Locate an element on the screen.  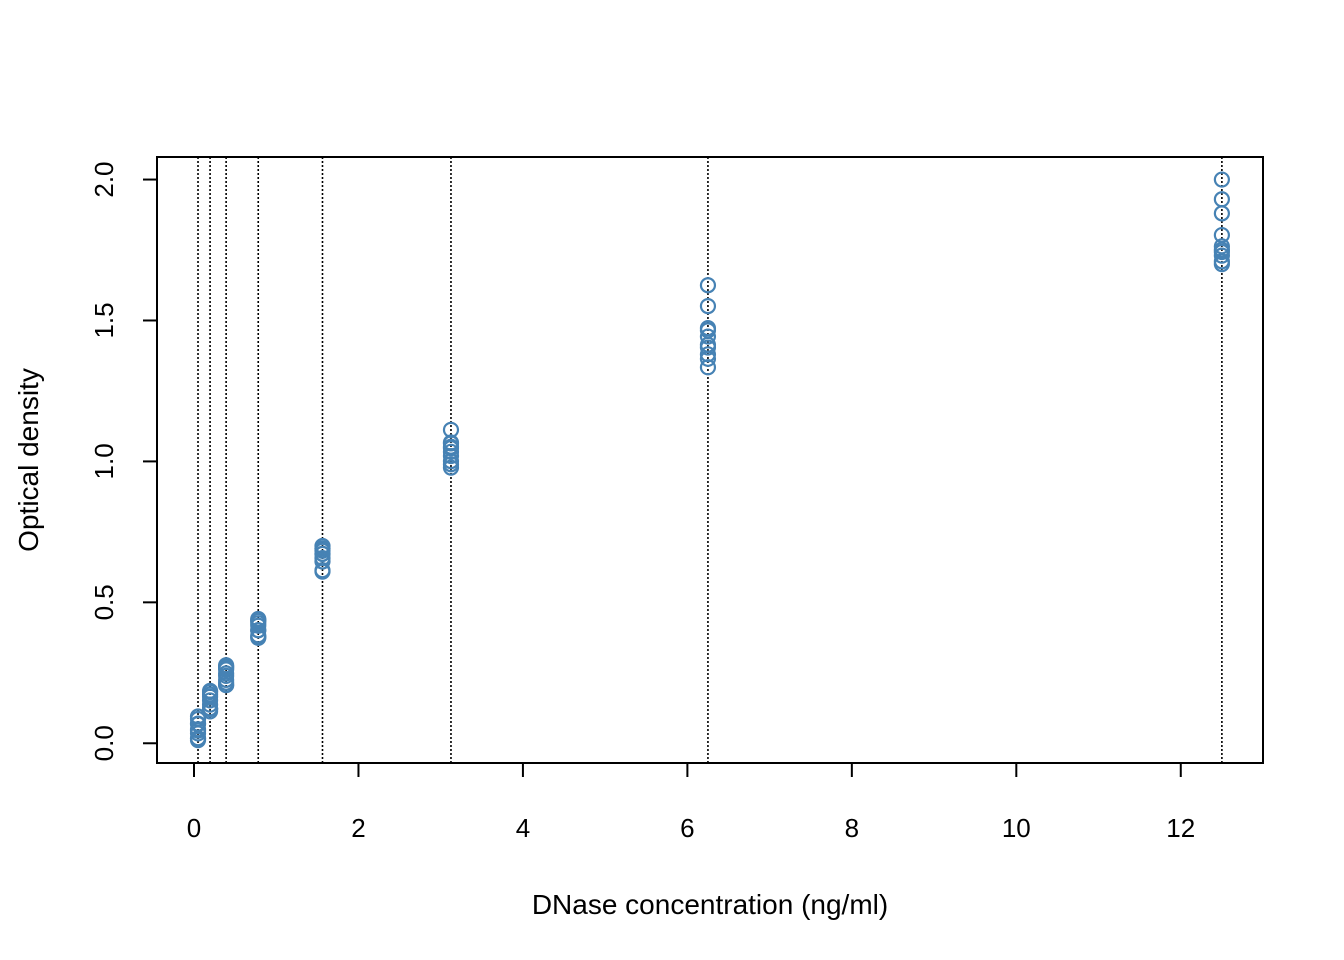
x-tick-label: 6 is located at coordinates (687, 828).